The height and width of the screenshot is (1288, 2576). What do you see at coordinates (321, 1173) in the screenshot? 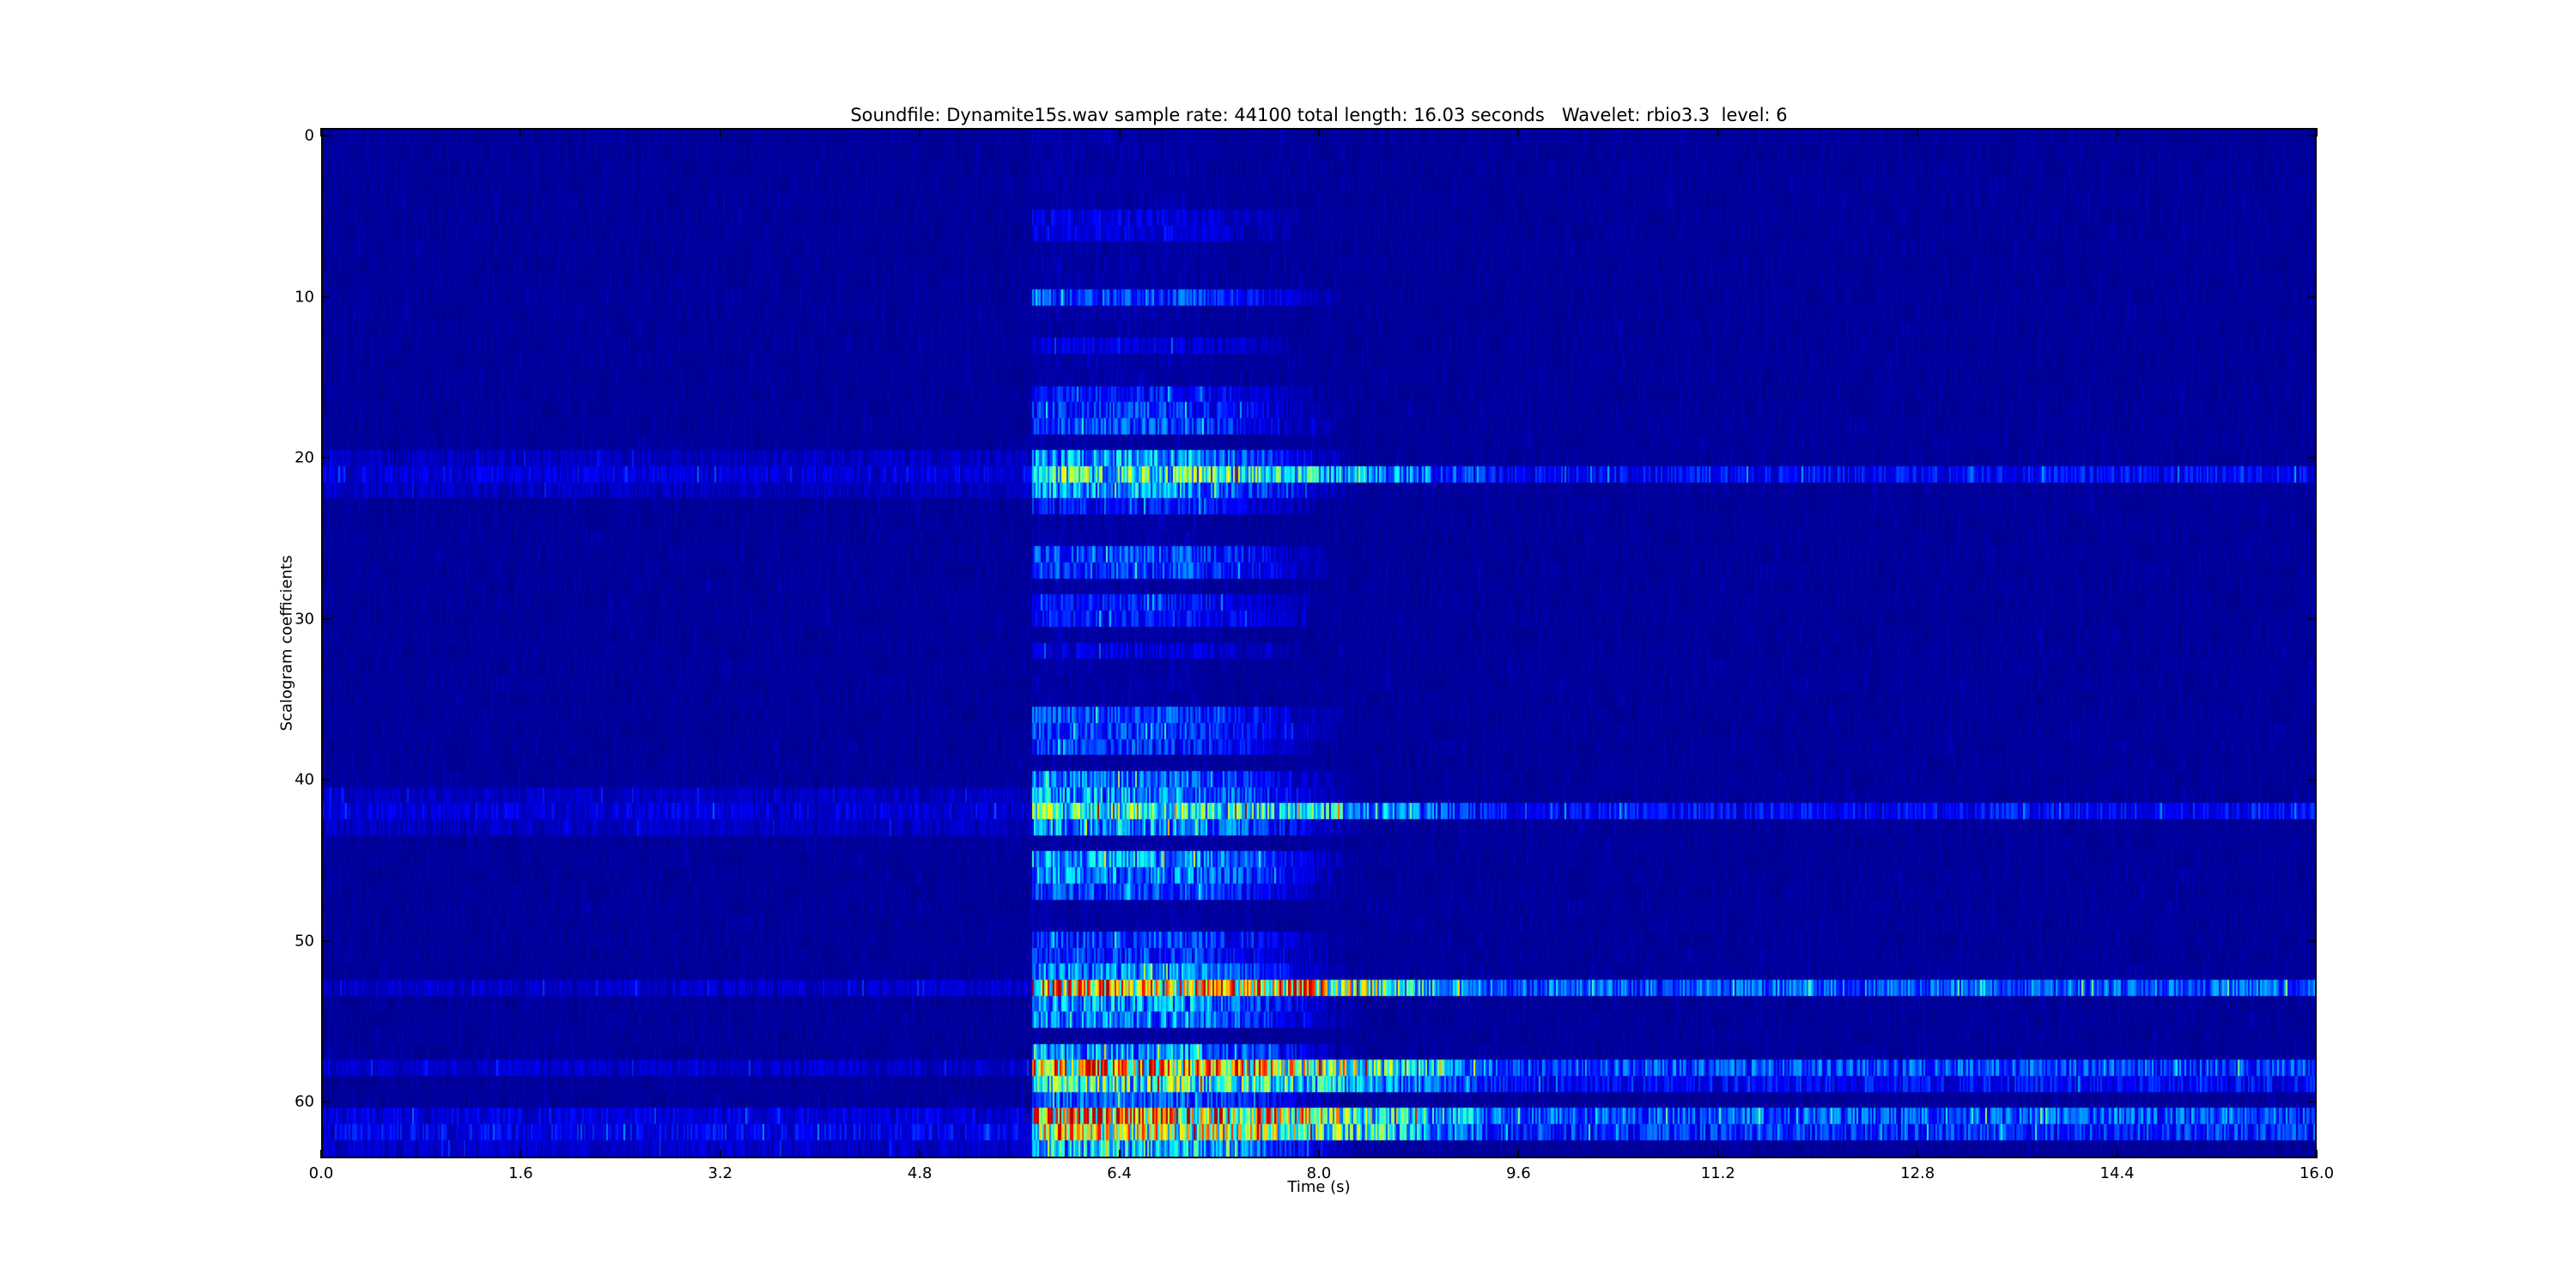
I see `x-tick-label: 0.0` at bounding box center [321, 1173].